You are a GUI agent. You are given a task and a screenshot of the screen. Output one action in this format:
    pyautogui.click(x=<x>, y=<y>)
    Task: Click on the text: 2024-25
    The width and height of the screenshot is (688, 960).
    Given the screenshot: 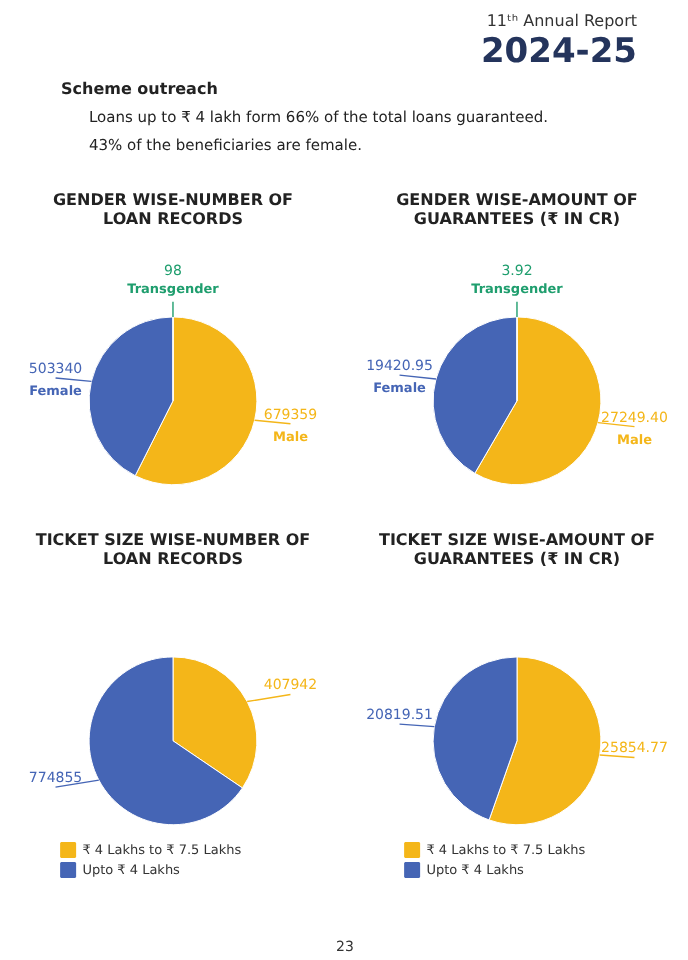 What is the action you would take?
    pyautogui.click(x=559, y=52)
    